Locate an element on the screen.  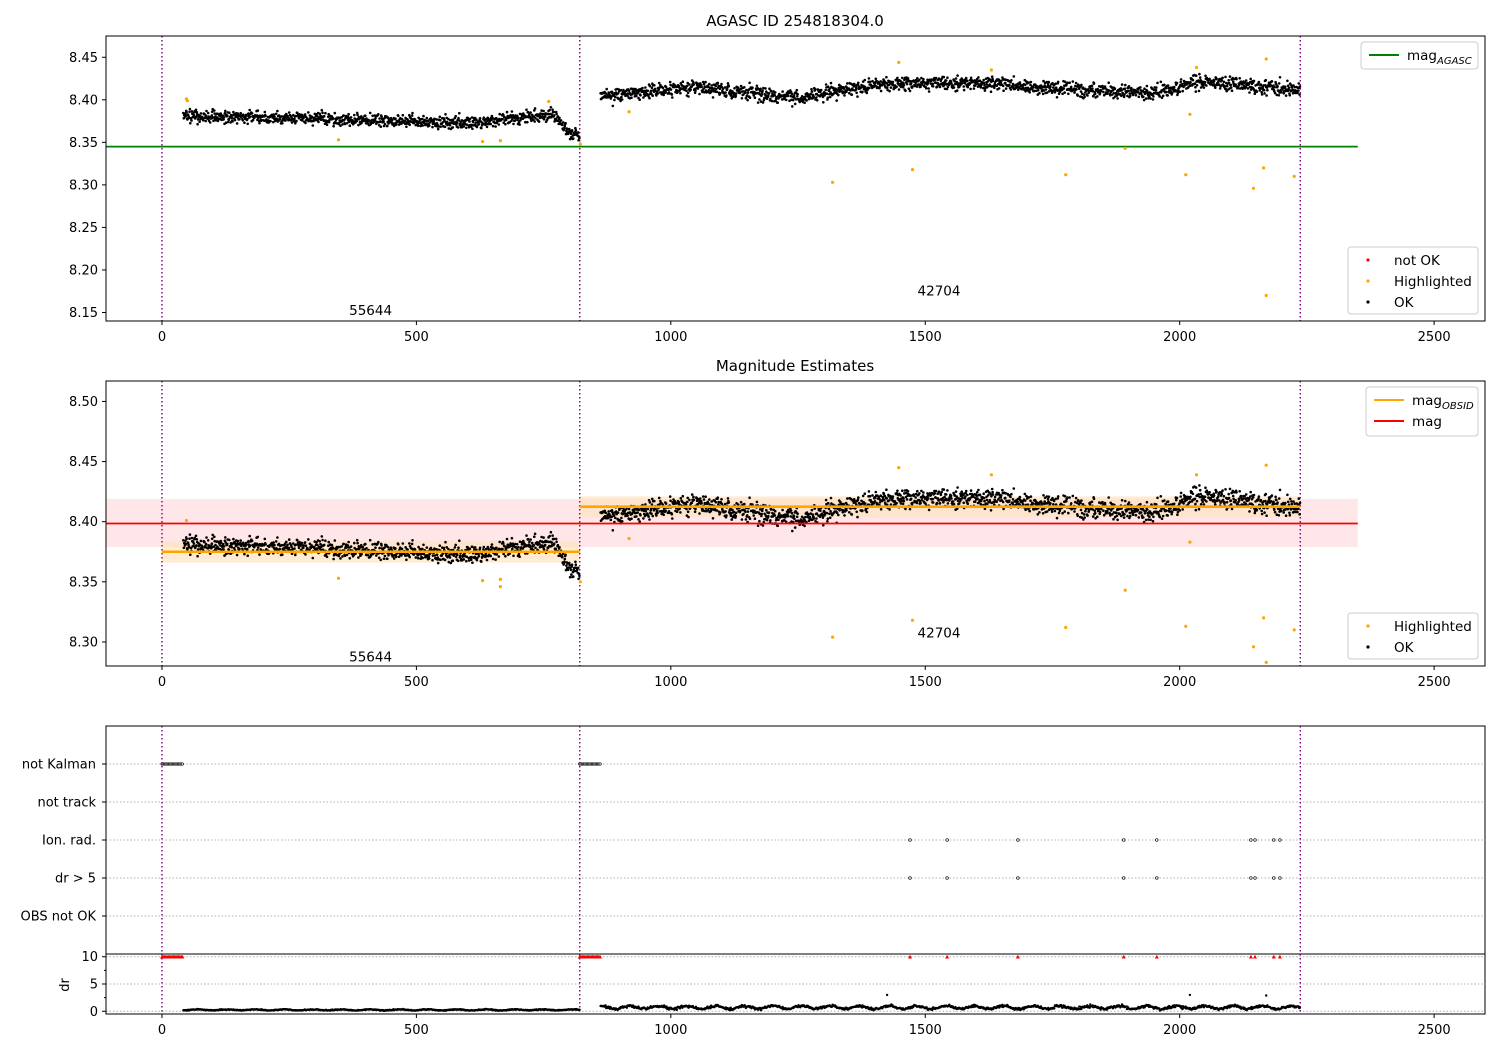
highlighted-point is located at coordinates (483, 141).